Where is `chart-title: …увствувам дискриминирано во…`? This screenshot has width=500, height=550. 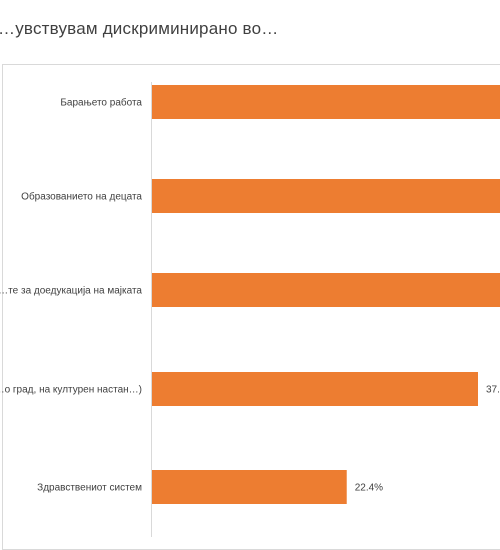
chart-title: …увствувам дискриминирано во… is located at coordinates (139, 28).